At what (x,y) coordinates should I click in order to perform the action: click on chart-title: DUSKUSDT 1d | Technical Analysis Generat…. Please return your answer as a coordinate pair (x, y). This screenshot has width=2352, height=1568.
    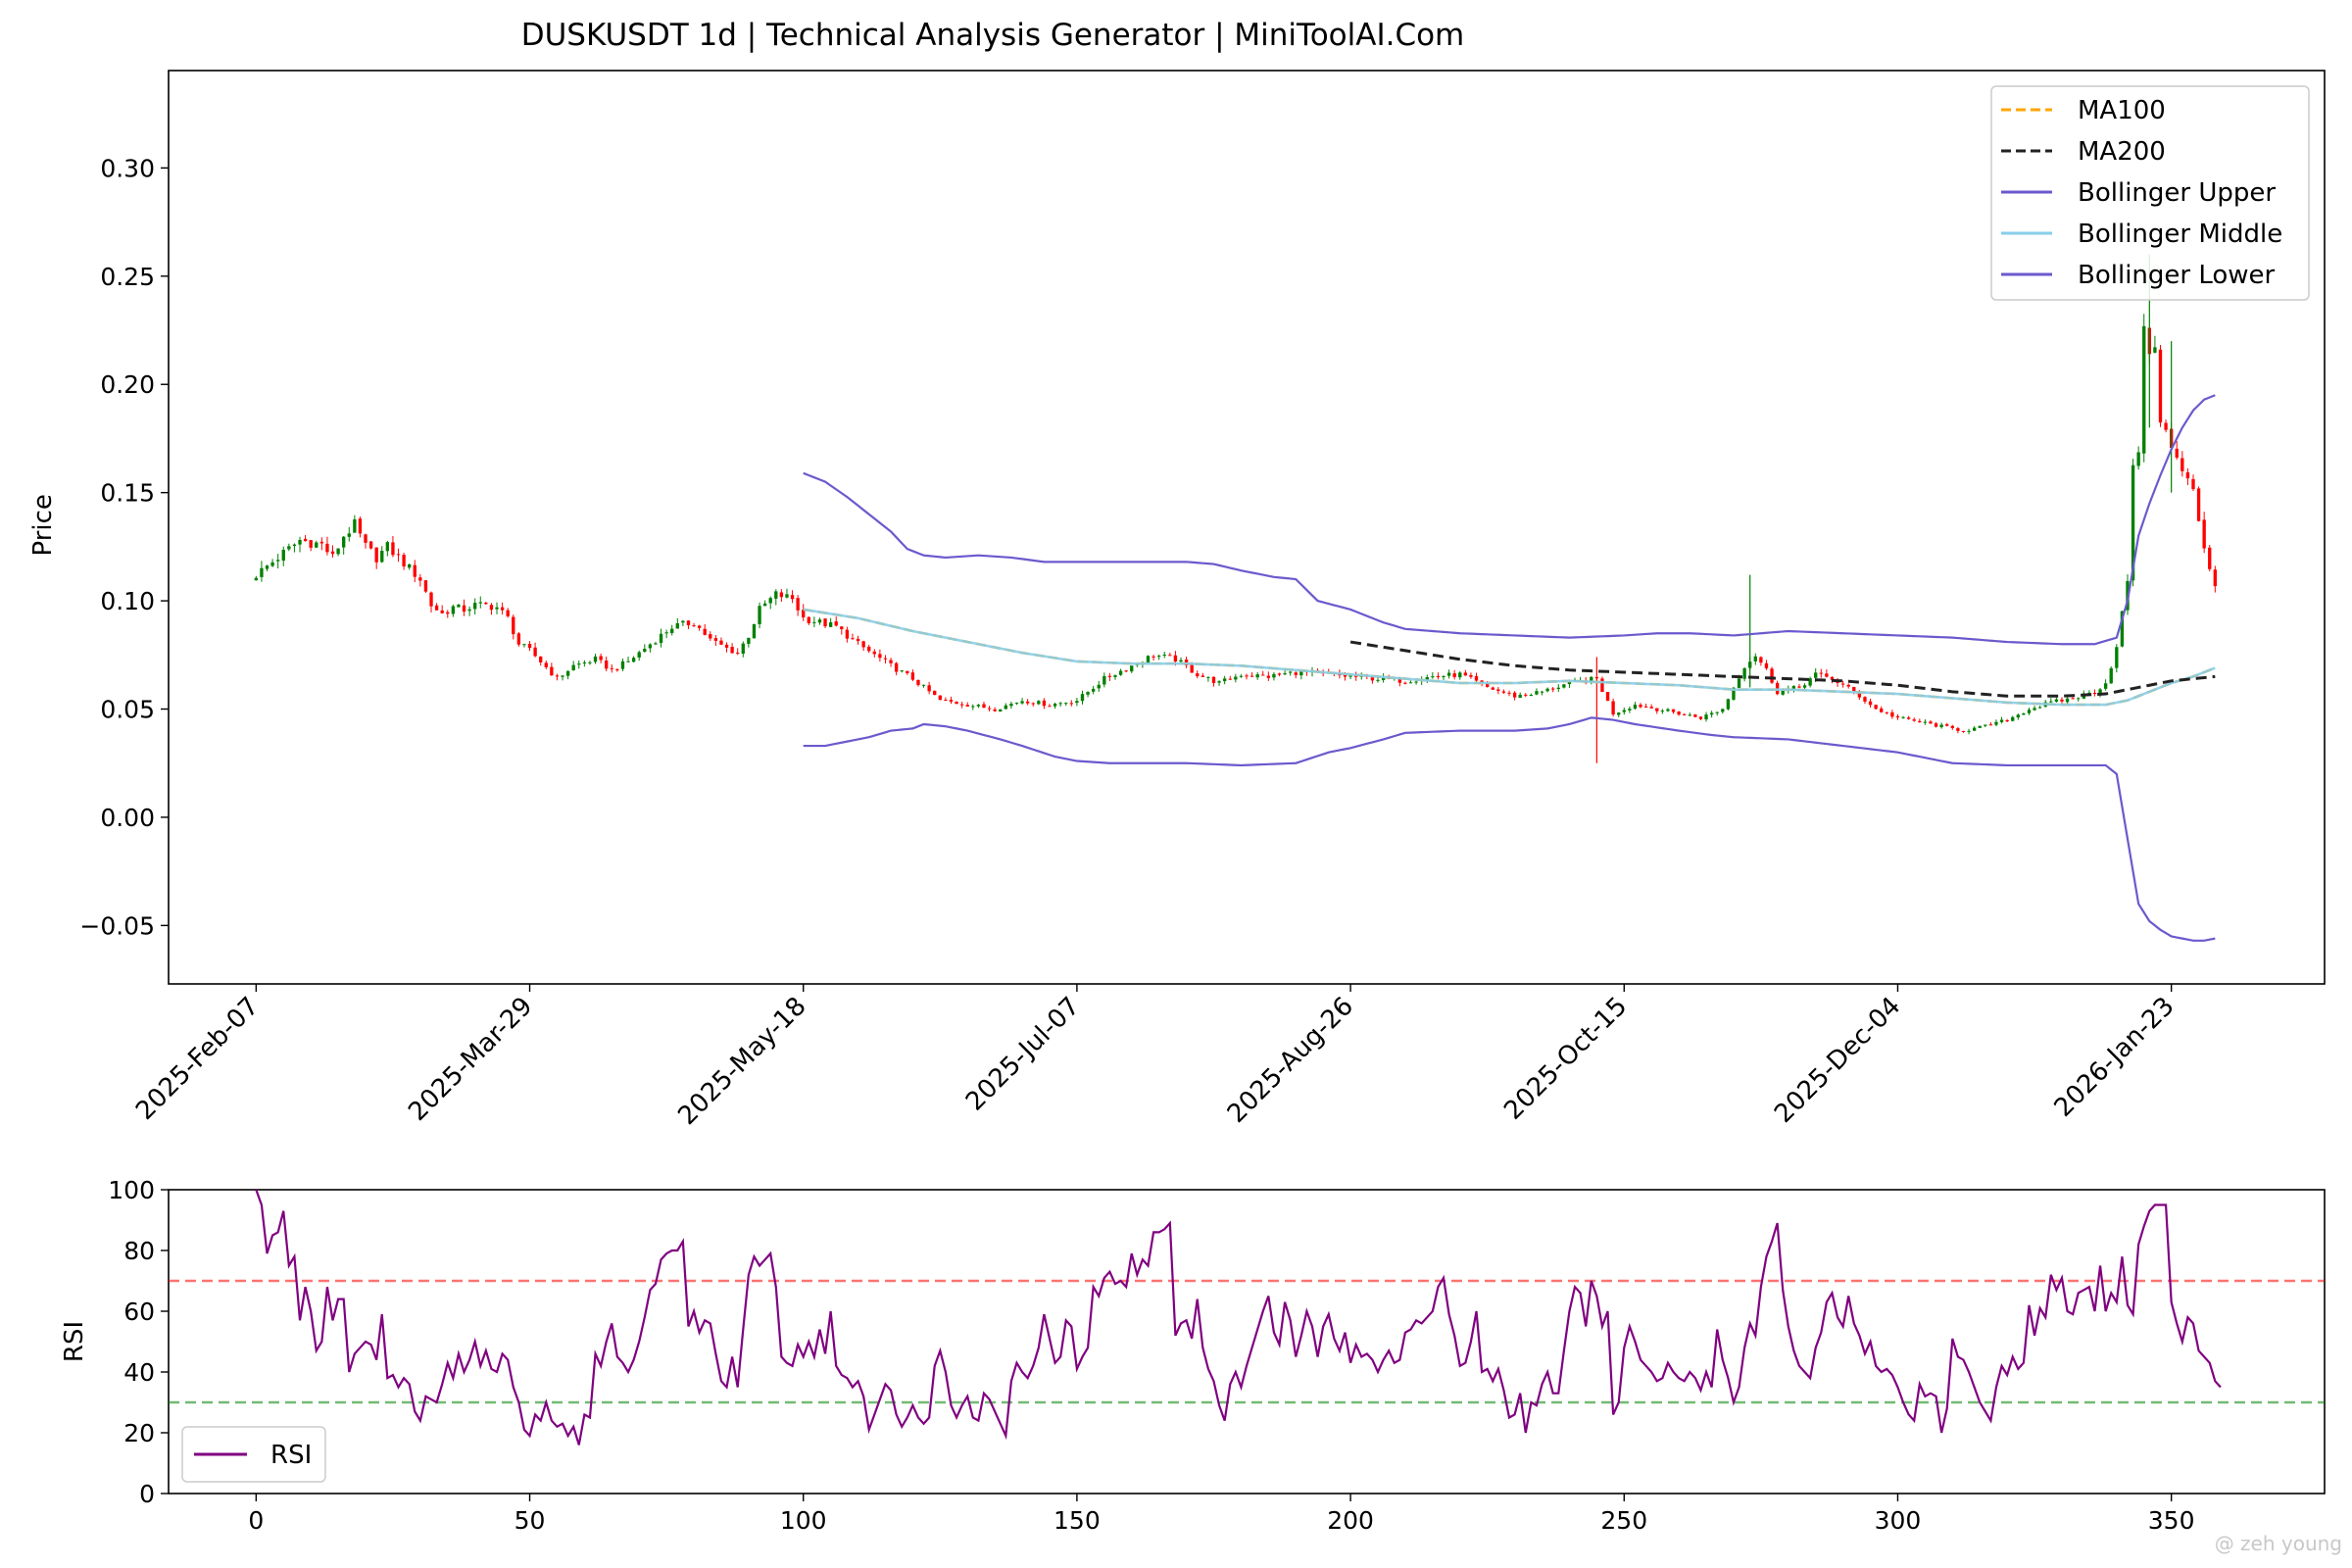
    Looking at the image, I should click on (993, 35).